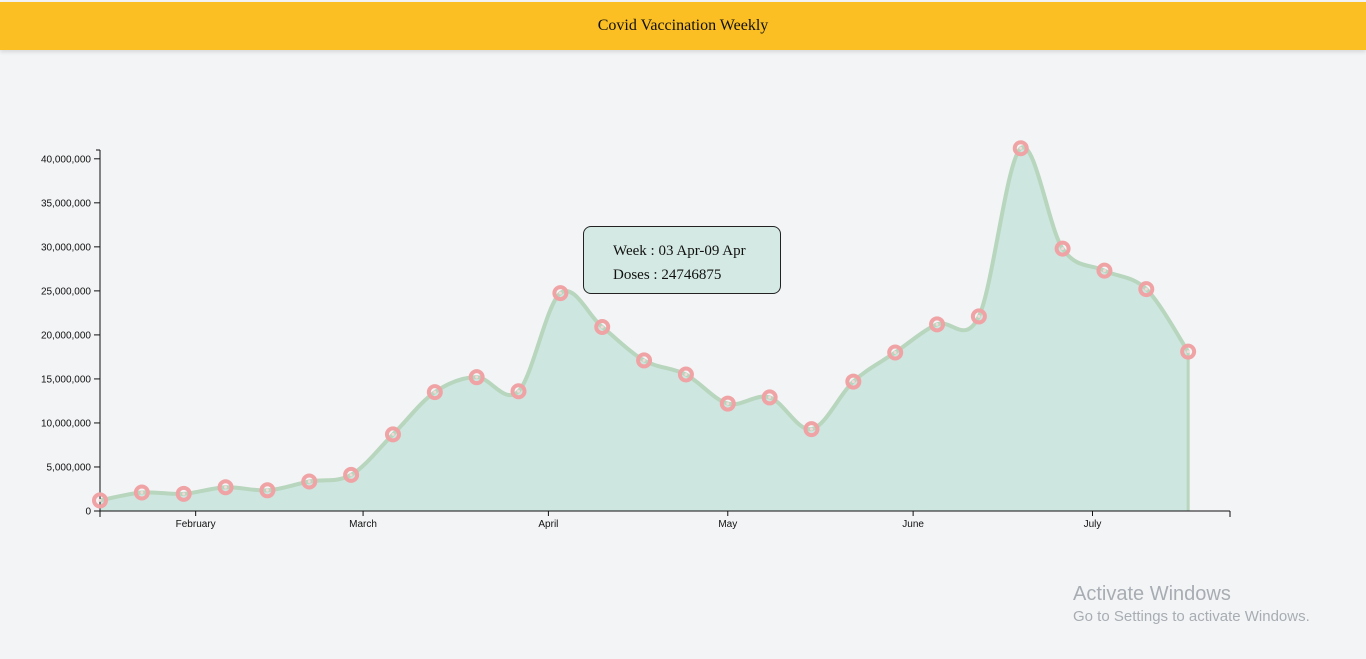 The height and width of the screenshot is (659, 1366). I want to click on x-tick-label: March, so click(363, 524).